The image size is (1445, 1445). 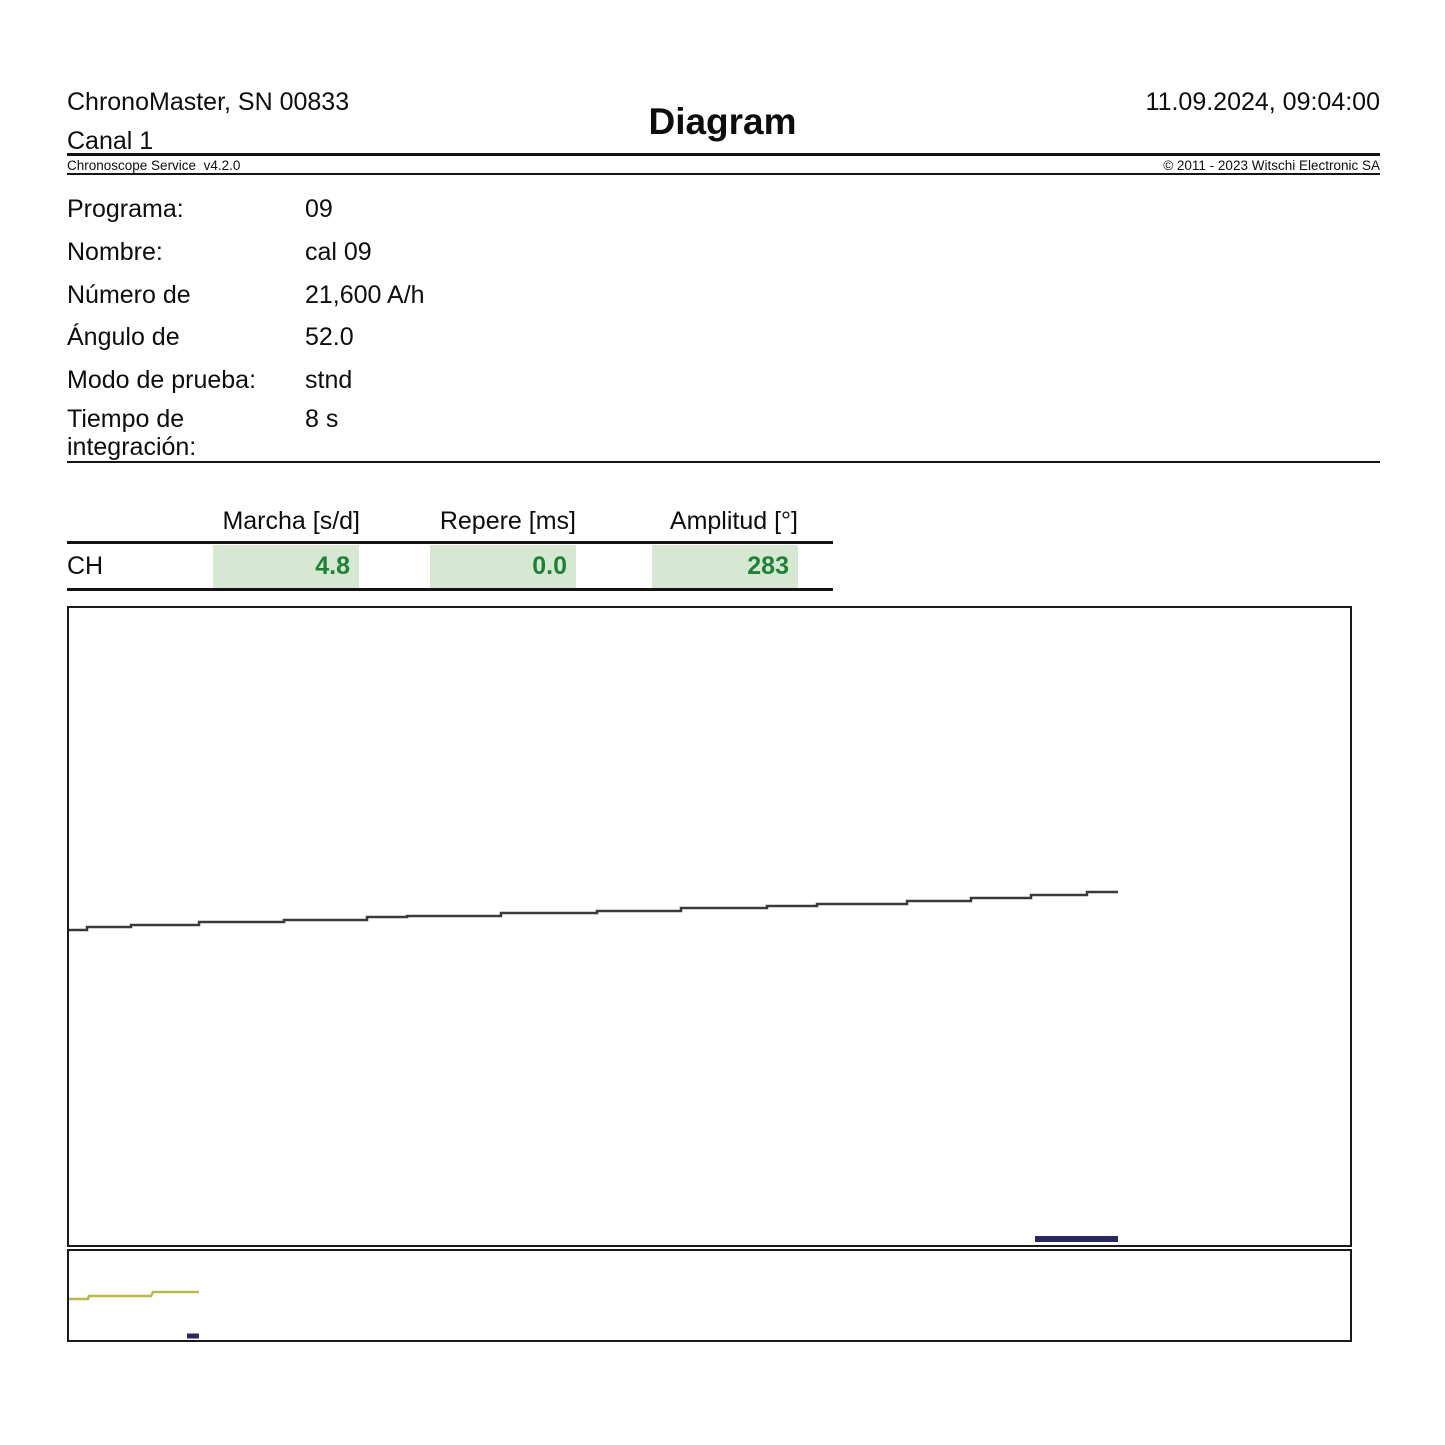 I want to click on param-value: 8 s, so click(x=322, y=419).